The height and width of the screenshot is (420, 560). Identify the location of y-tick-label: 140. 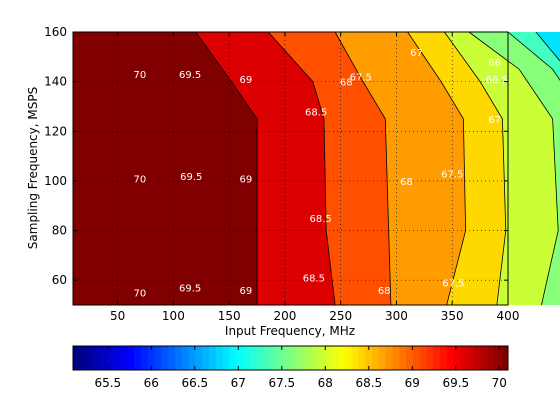
(55, 82).